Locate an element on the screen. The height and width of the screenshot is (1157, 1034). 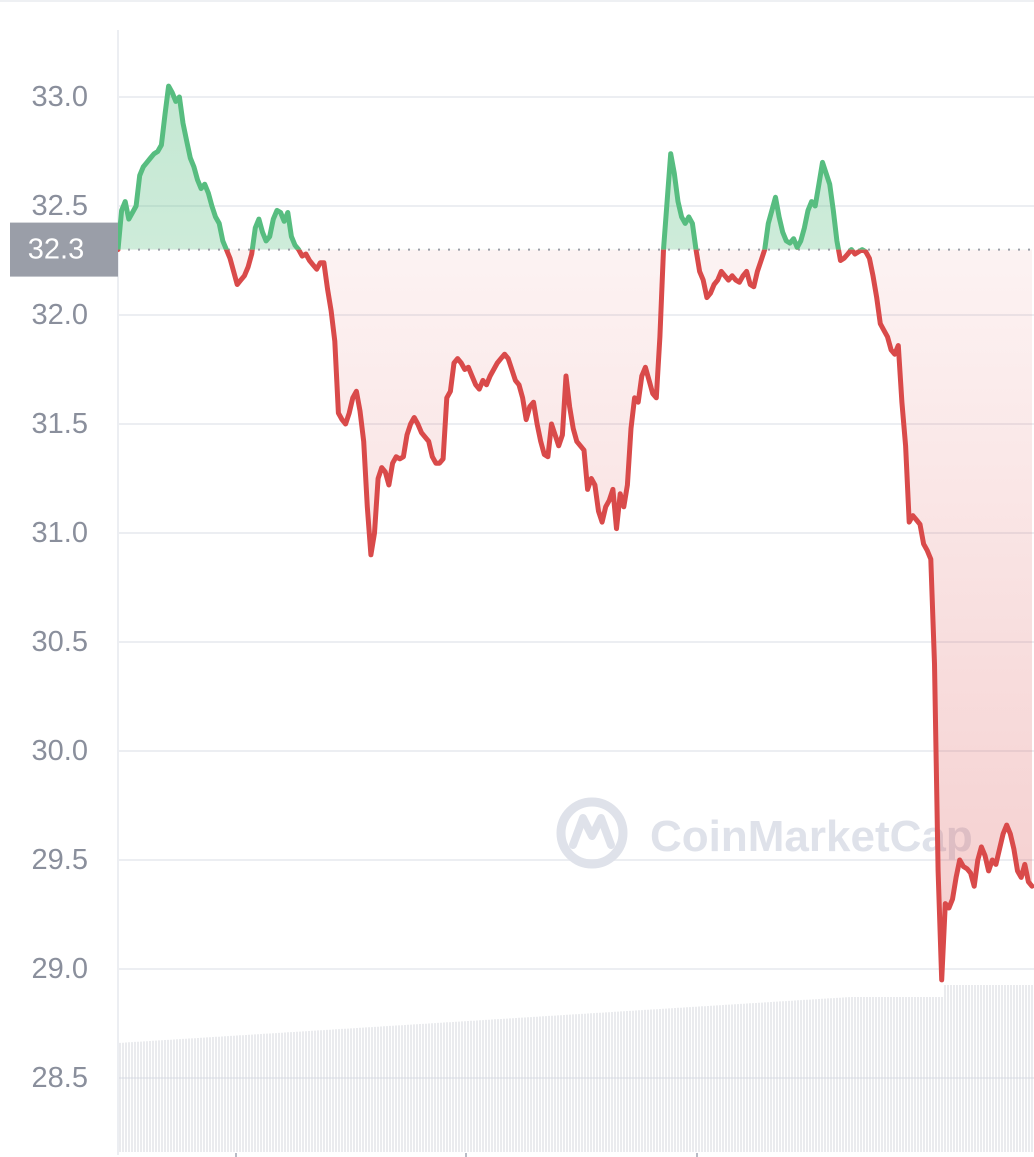
y-tick-label: 33.0 is located at coordinates (60, 97).